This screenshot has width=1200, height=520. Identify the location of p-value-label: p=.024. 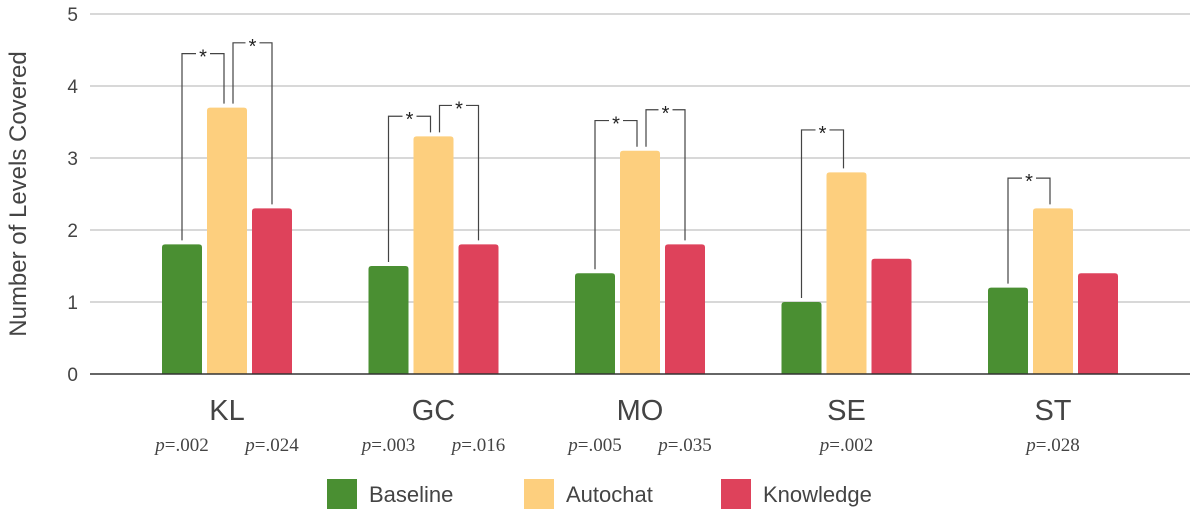
(271, 445).